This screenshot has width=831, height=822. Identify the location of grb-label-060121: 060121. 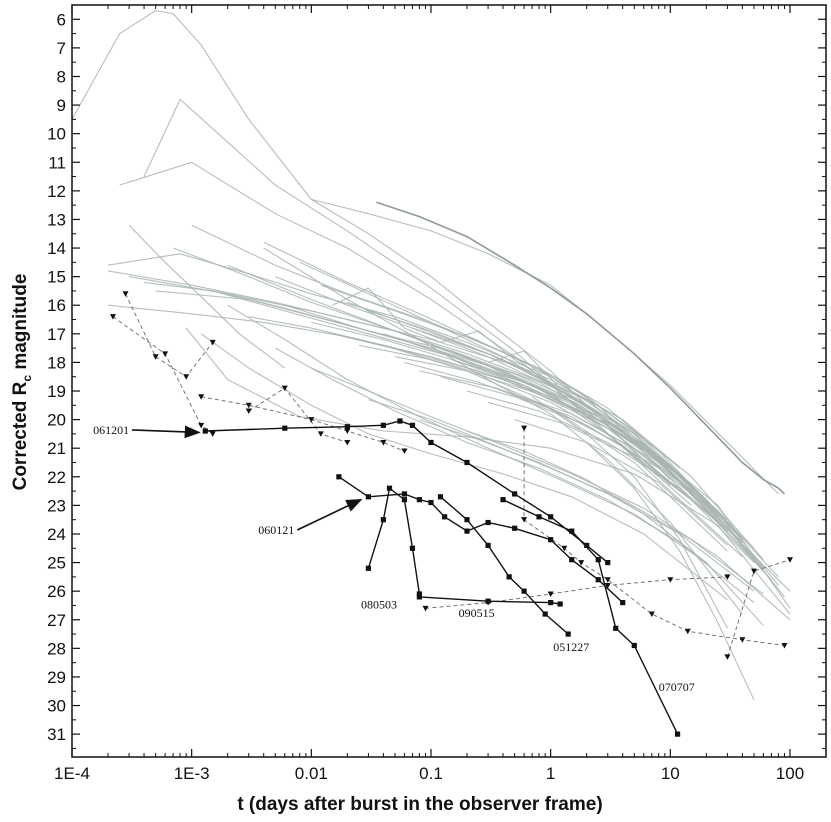
(276, 530).